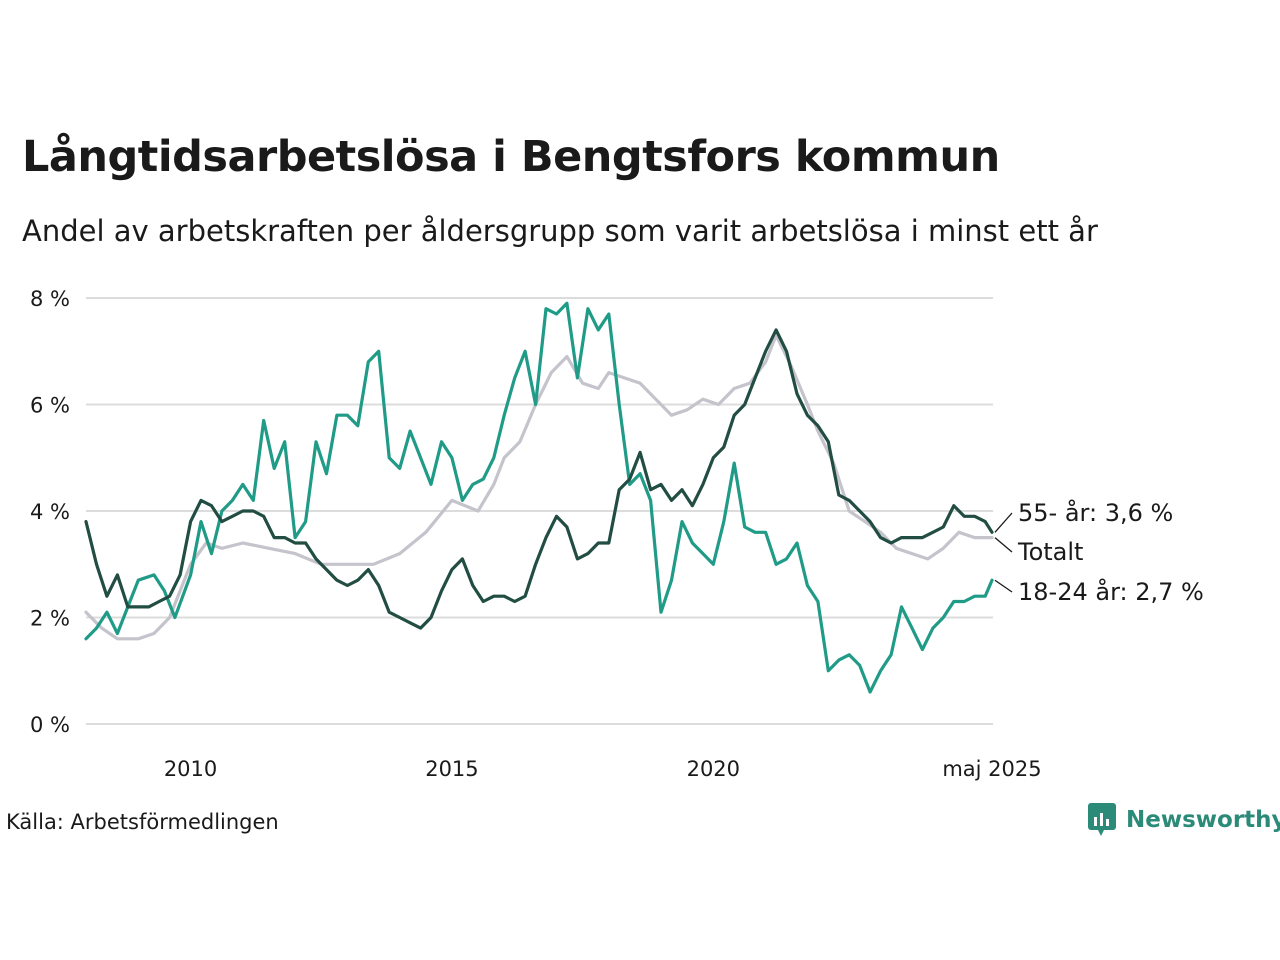  What do you see at coordinates (1095, 512) in the screenshot?
I see `series-end-label: 55- år: 3,6 %` at bounding box center [1095, 512].